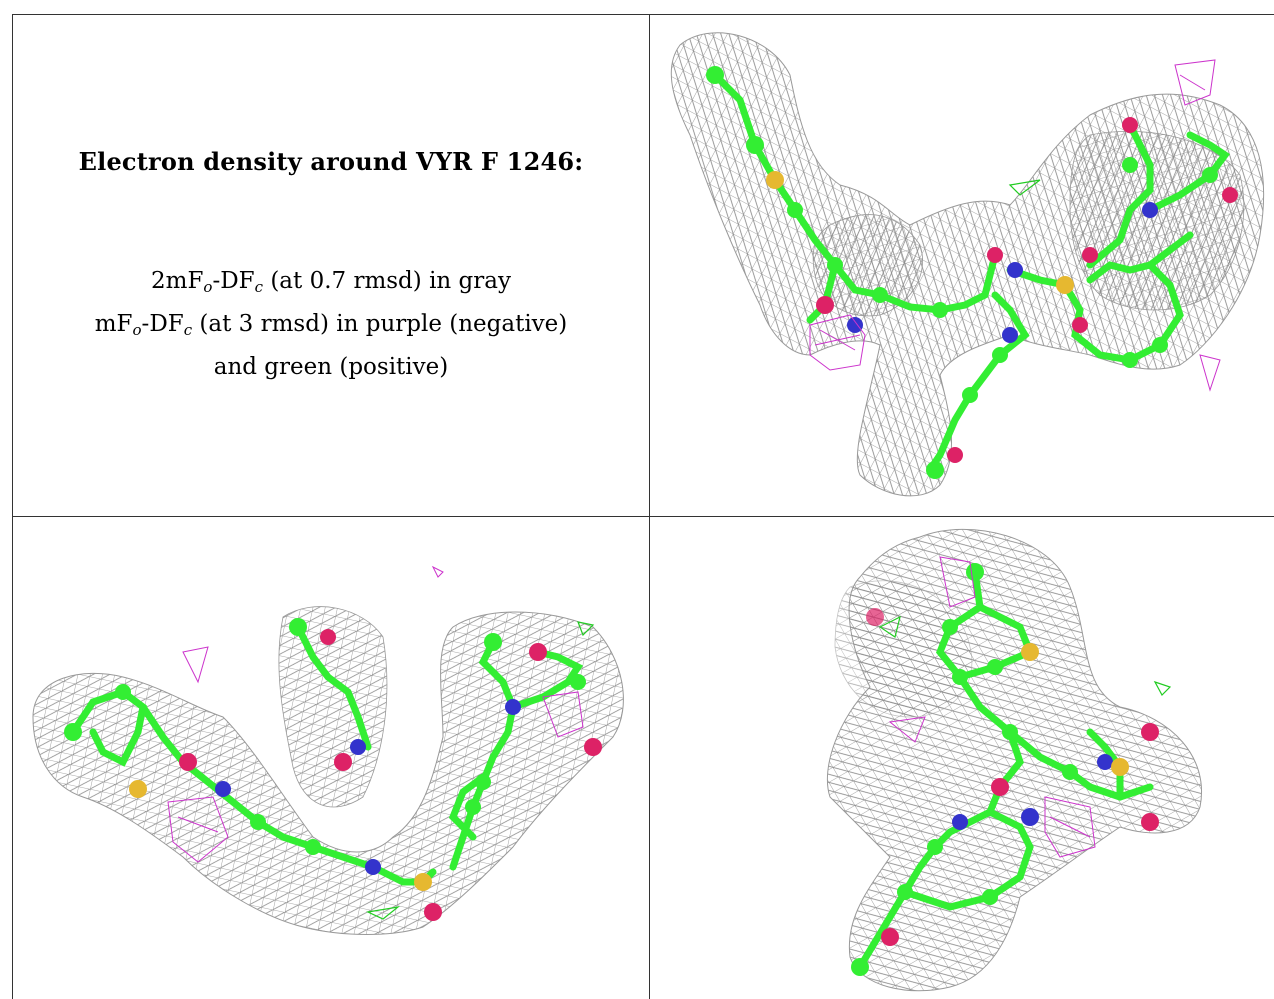  What do you see at coordinates (12, 506) in the screenshot?
I see `table-left-border` at bounding box center [12, 506].